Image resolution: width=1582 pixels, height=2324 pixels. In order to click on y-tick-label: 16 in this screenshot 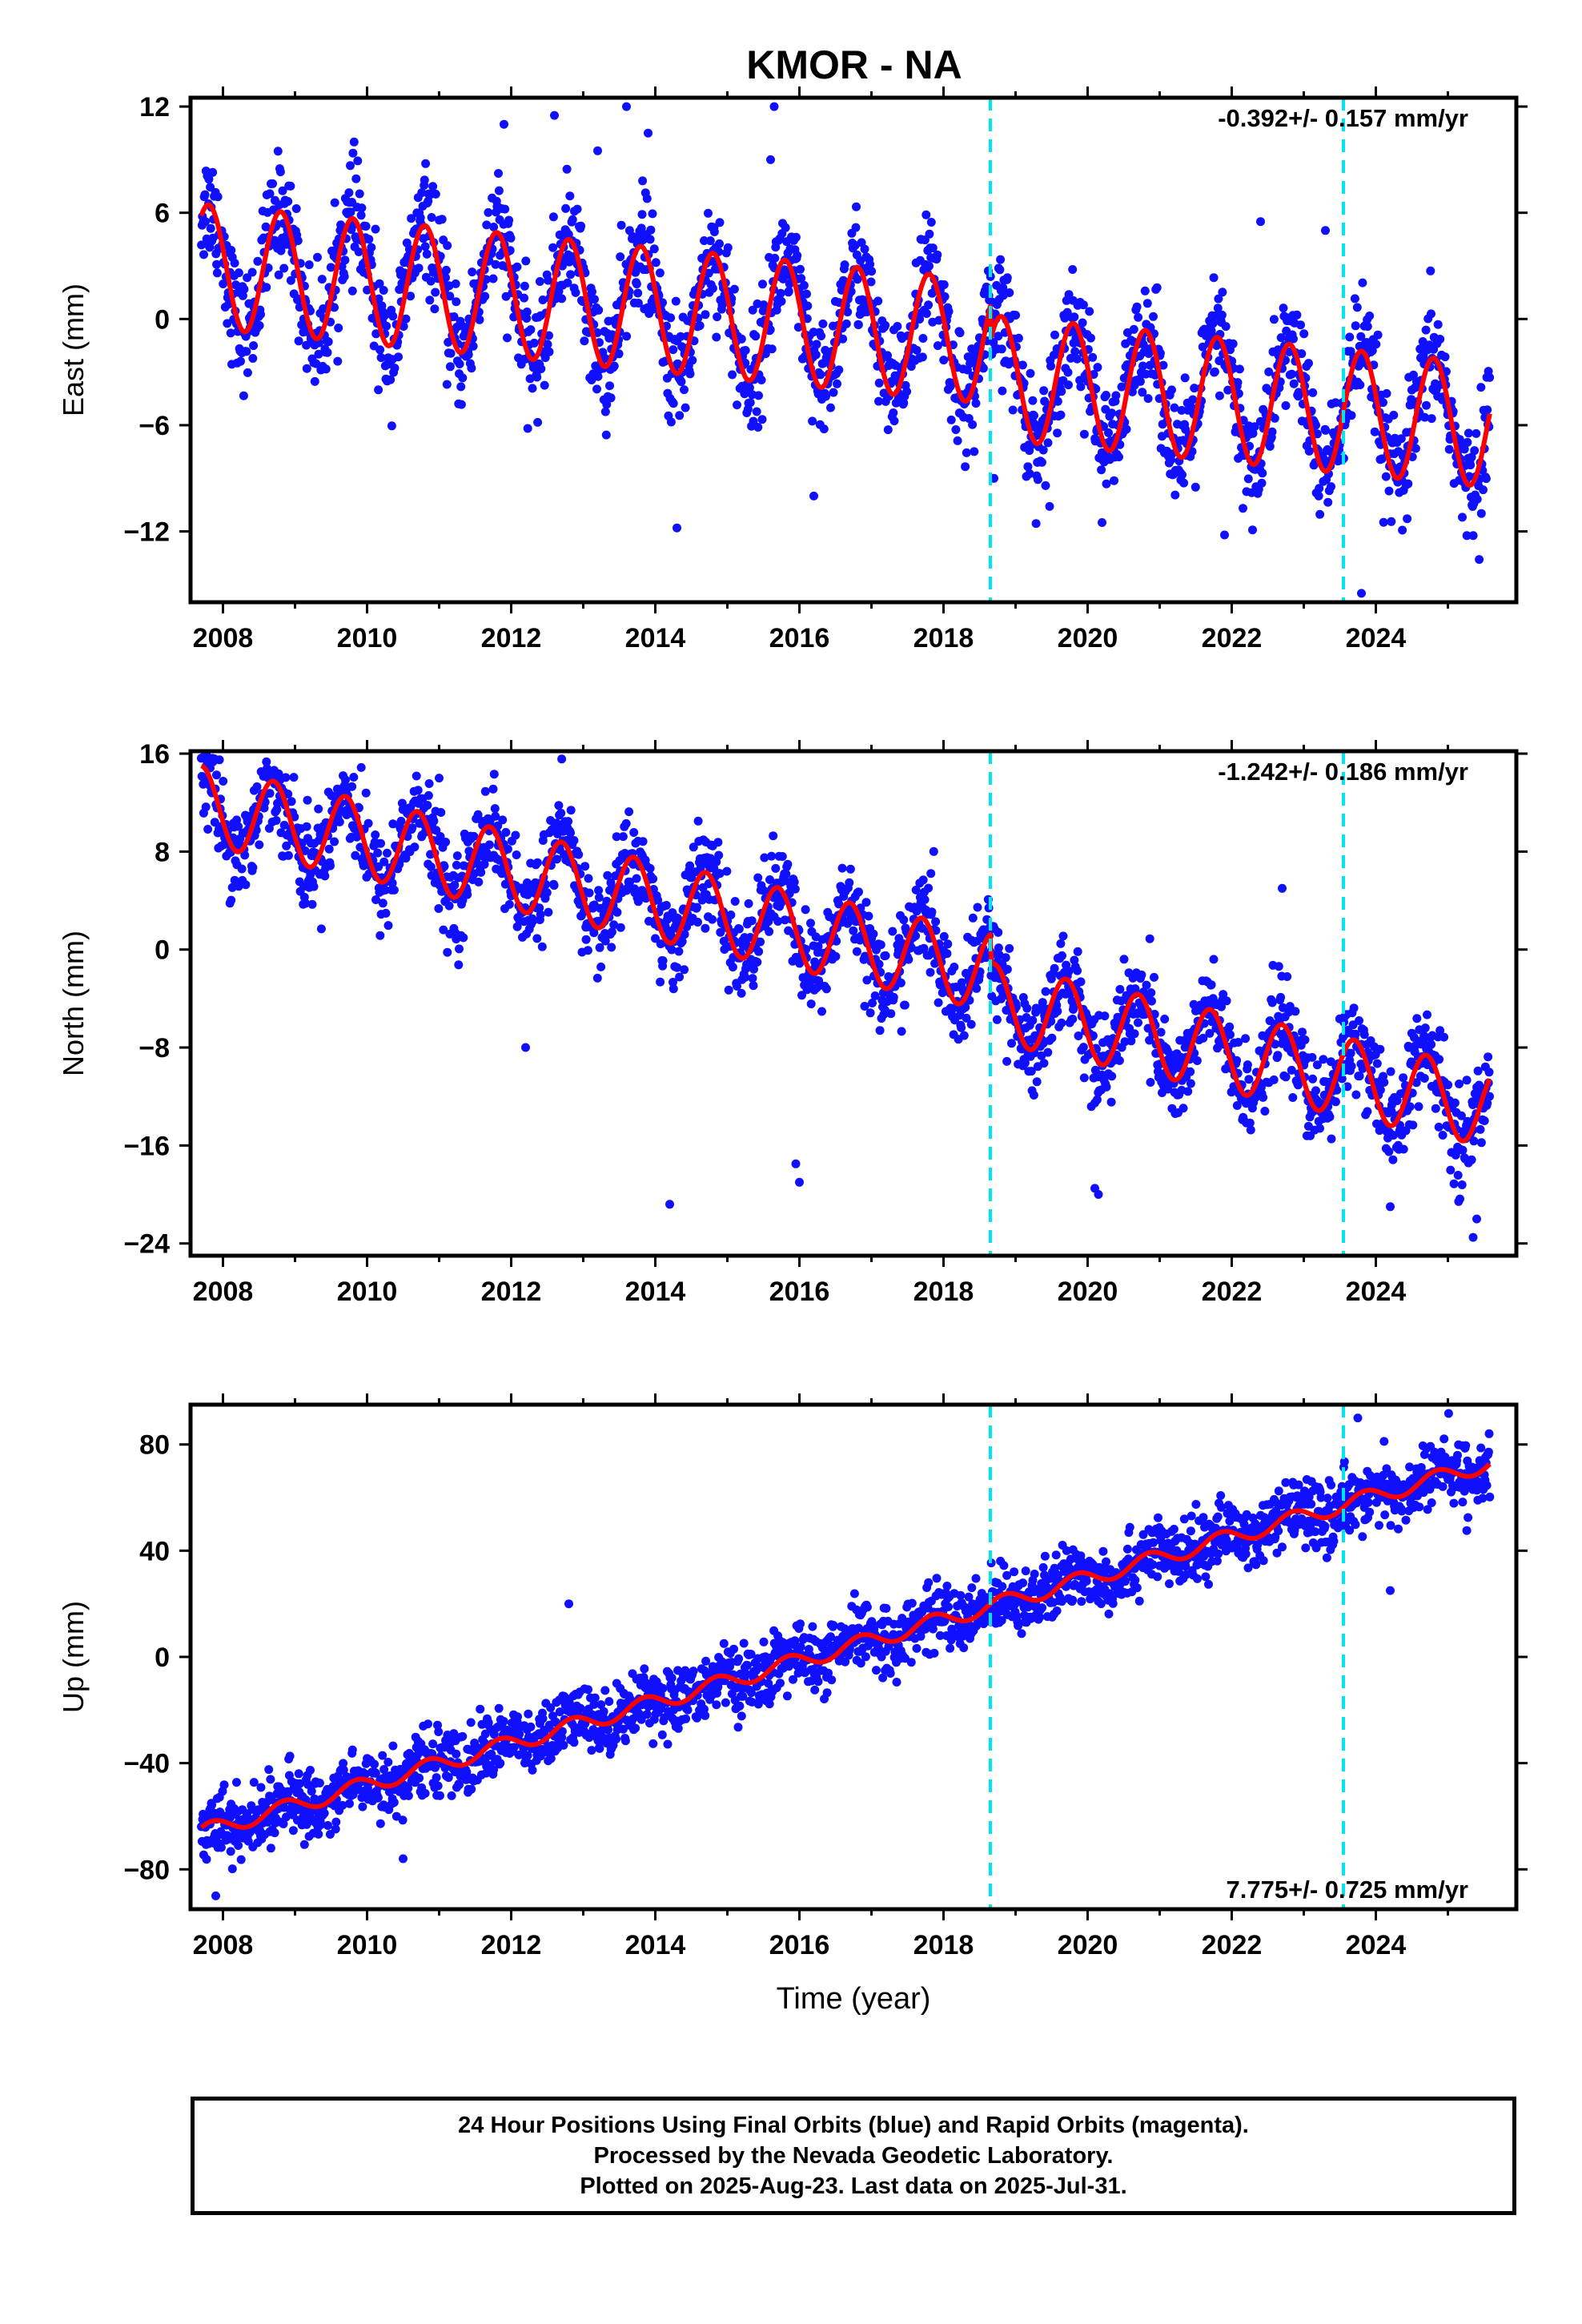, I will do `click(154, 754)`.